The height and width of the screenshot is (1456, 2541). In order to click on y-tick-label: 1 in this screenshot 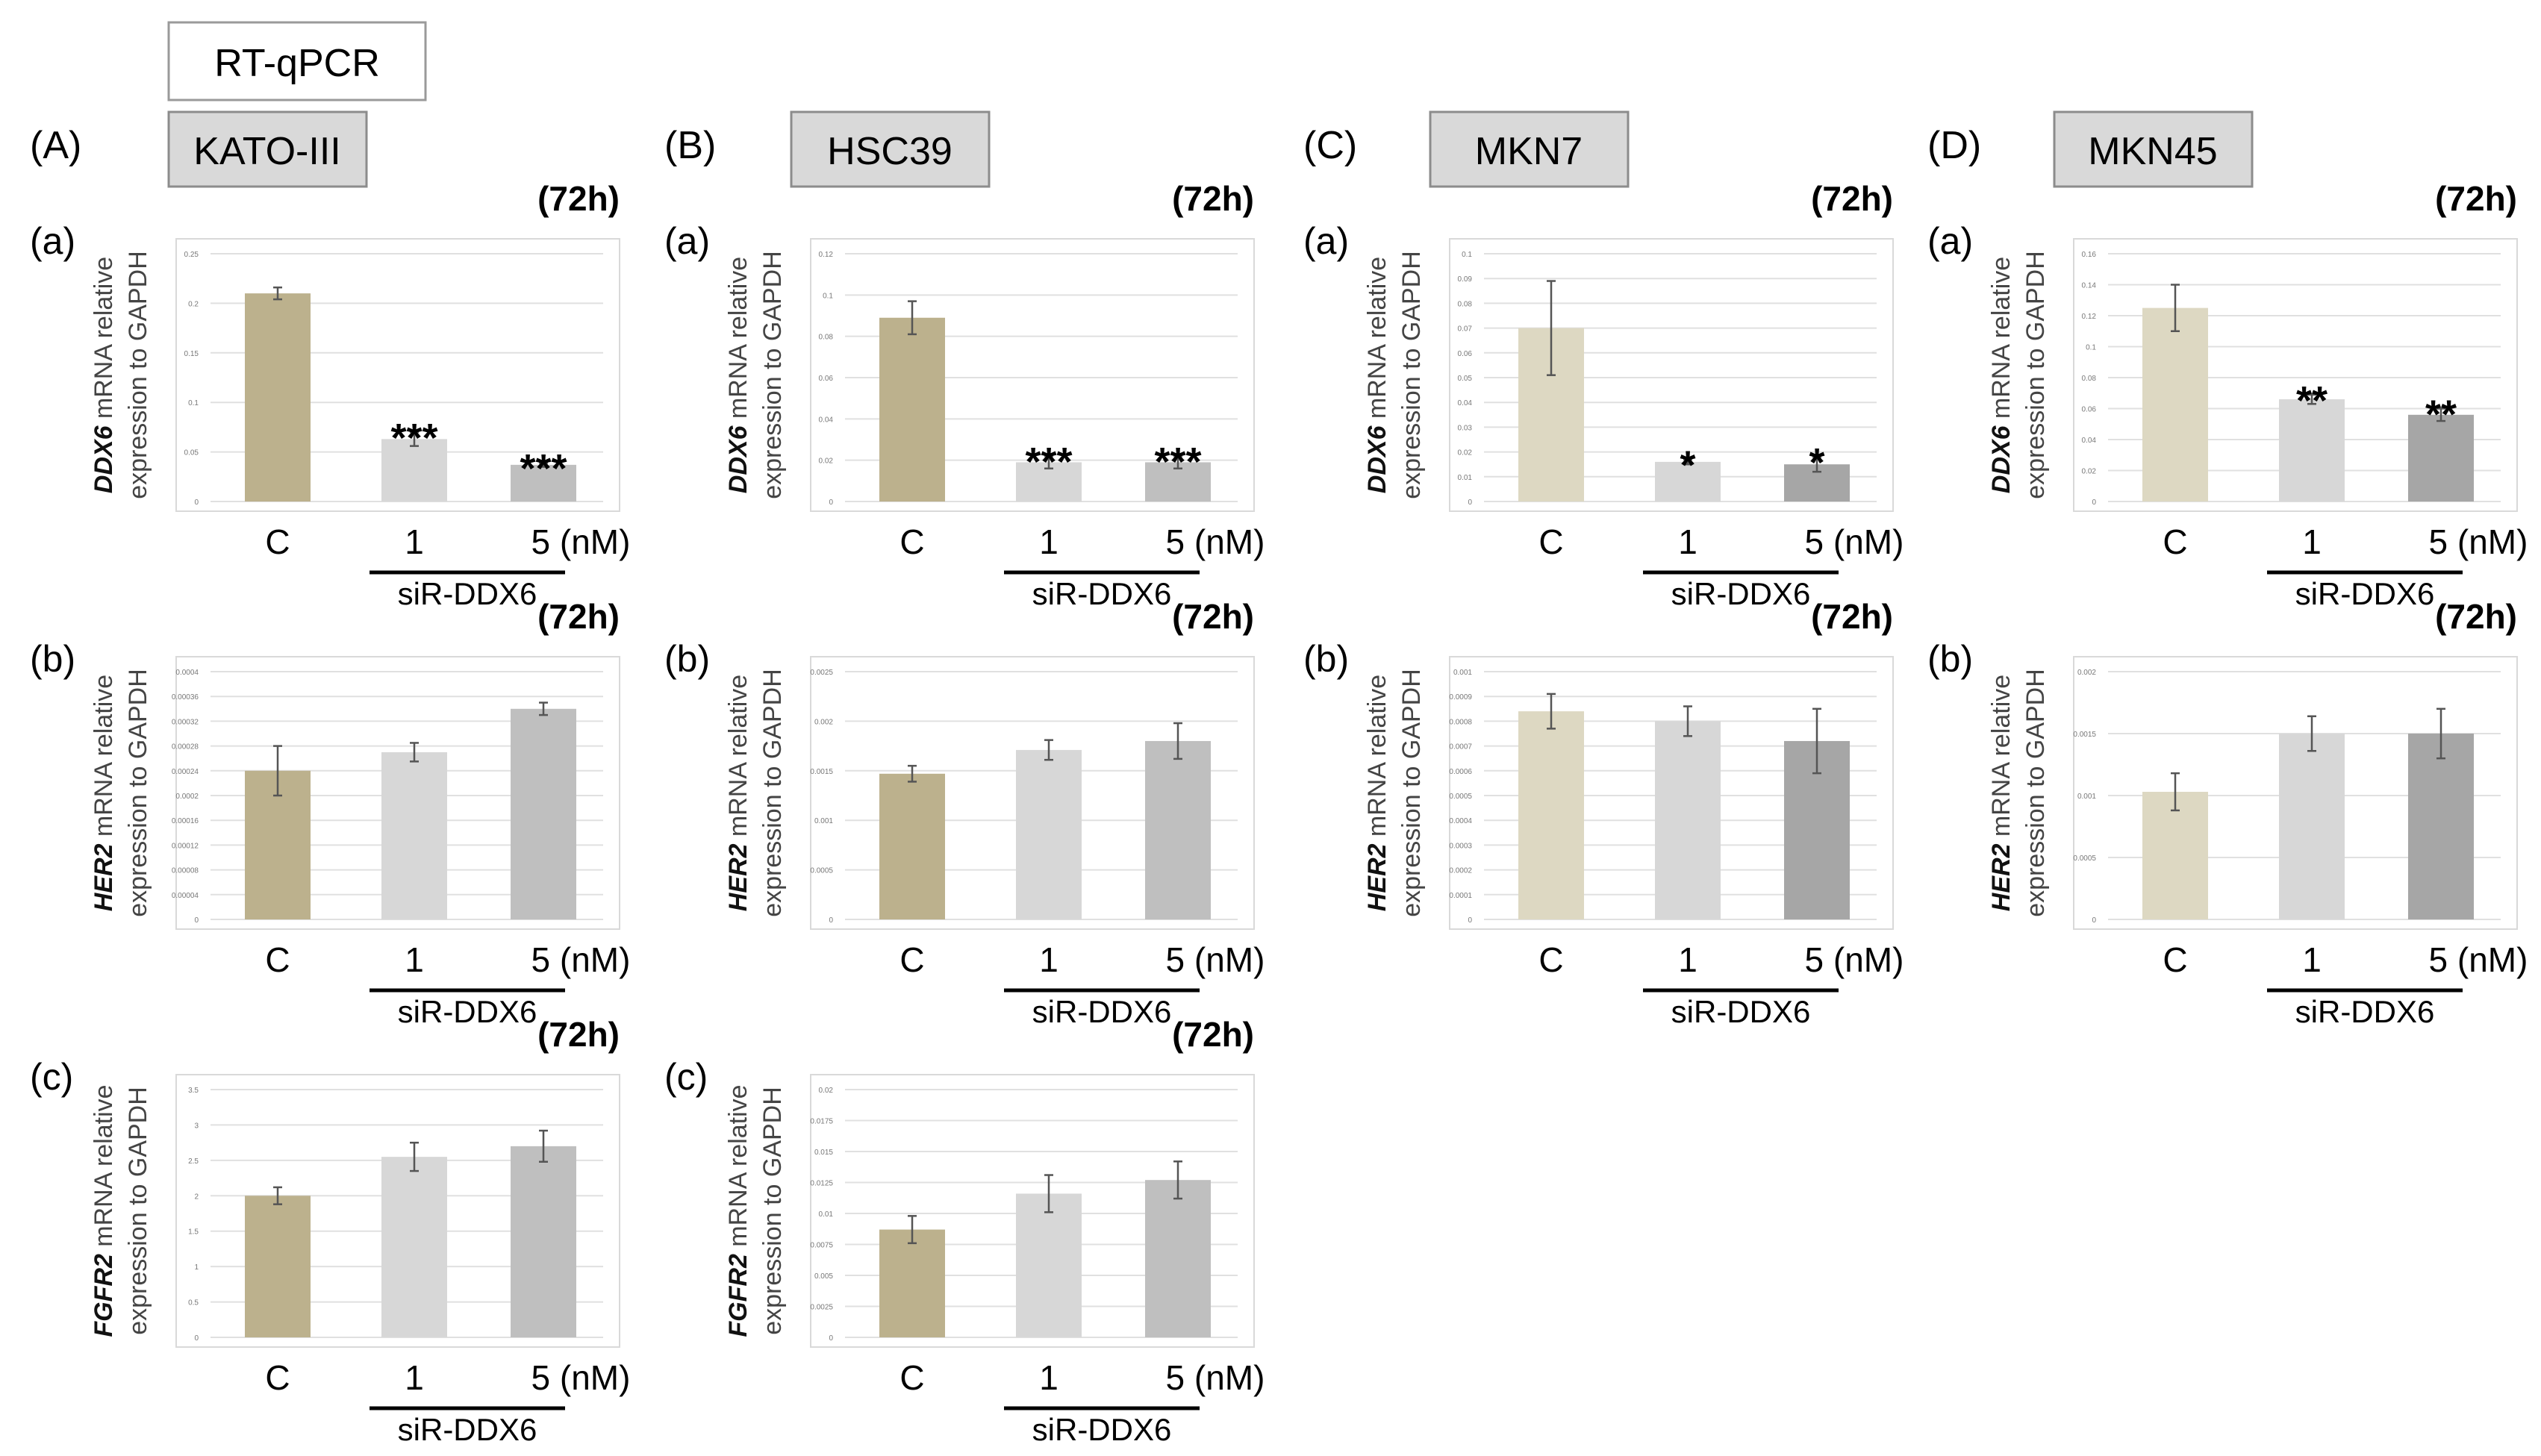, I will do `click(196, 1267)`.